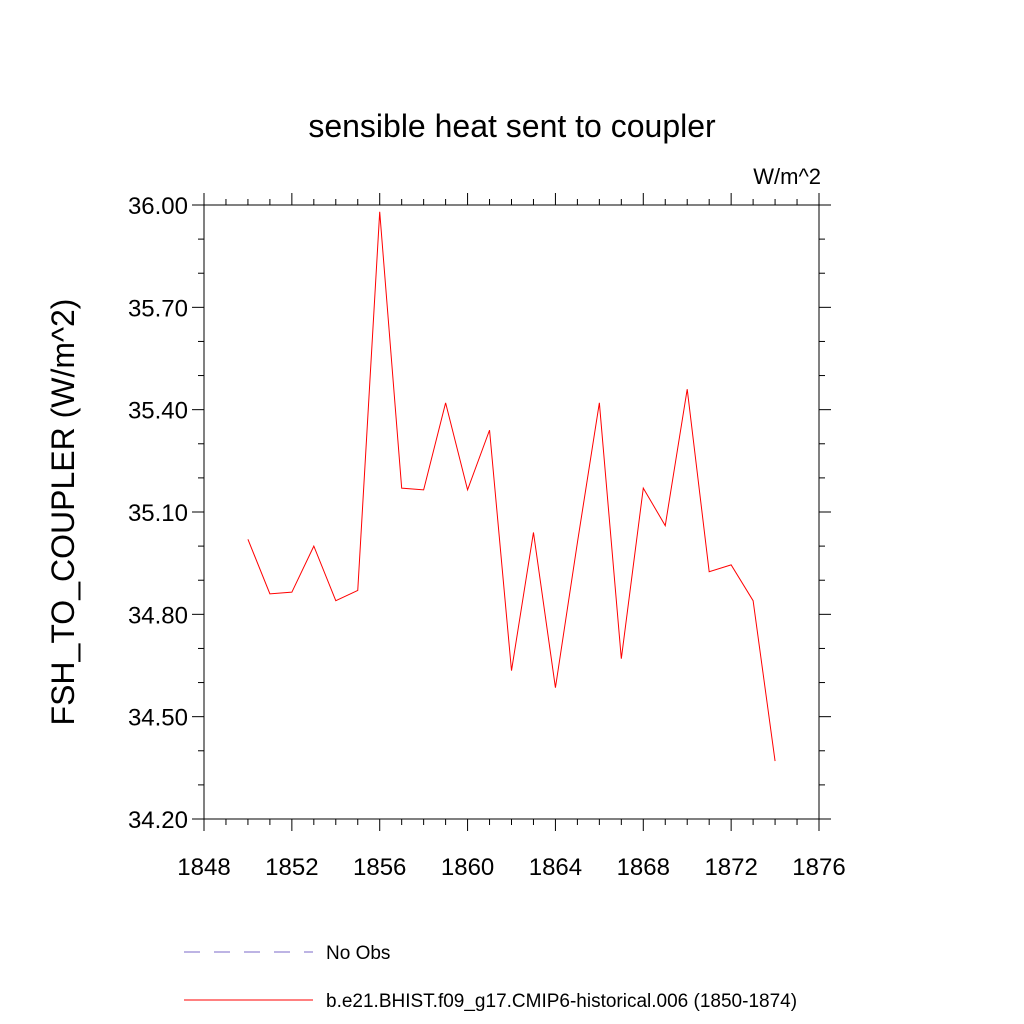 This screenshot has width=1024, height=1024. Describe the element at coordinates (158, 206) in the screenshot. I see `y-tick-label: 36.00` at that location.